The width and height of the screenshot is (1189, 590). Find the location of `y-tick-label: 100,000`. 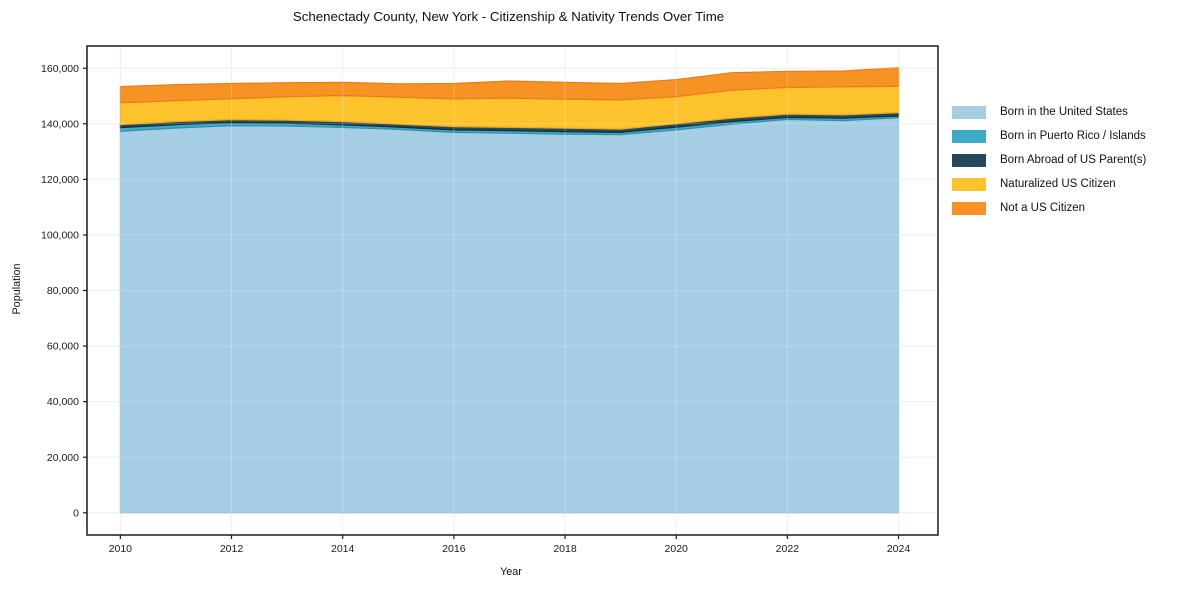

y-tick-label: 100,000 is located at coordinates (60, 236).